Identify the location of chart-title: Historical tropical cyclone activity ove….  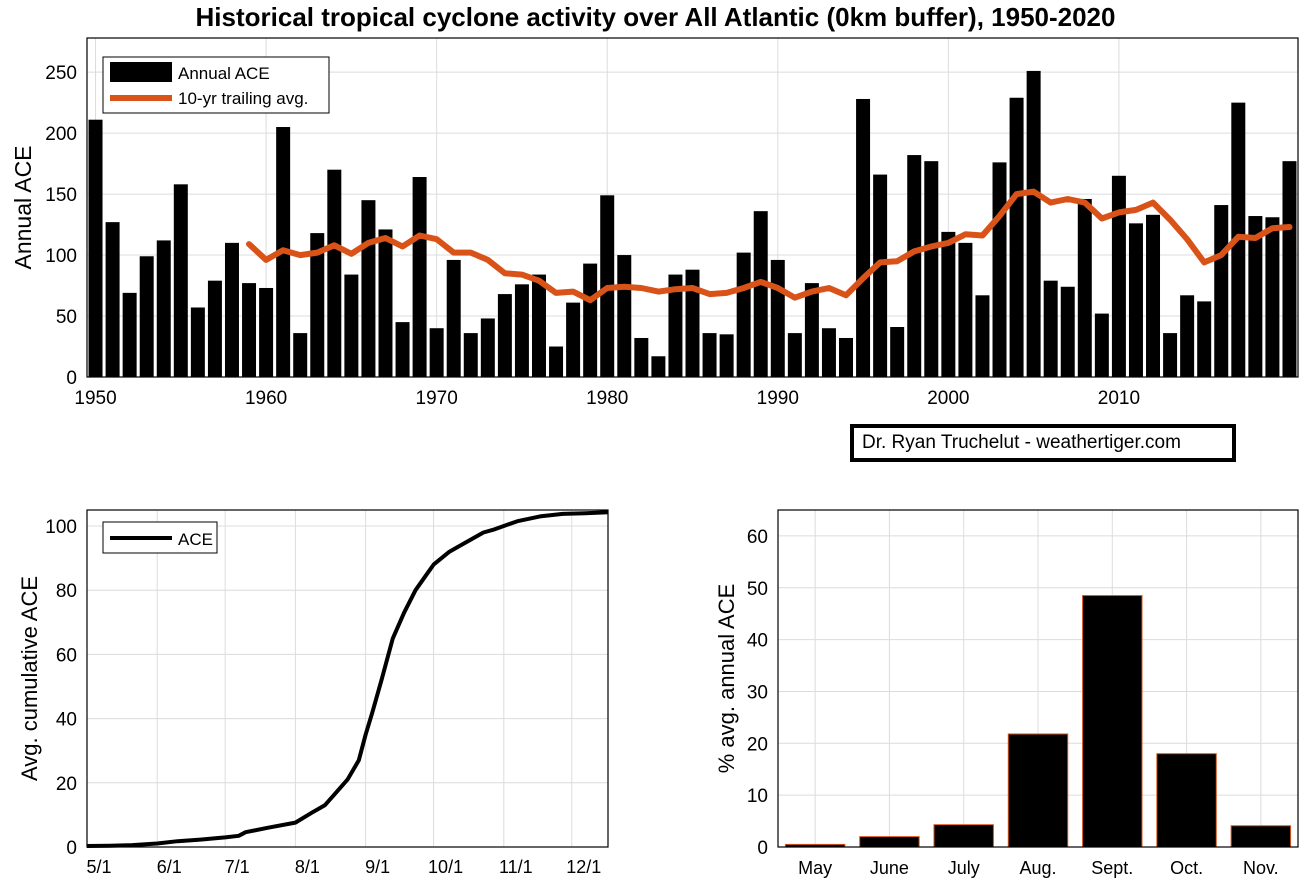
(655, 17).